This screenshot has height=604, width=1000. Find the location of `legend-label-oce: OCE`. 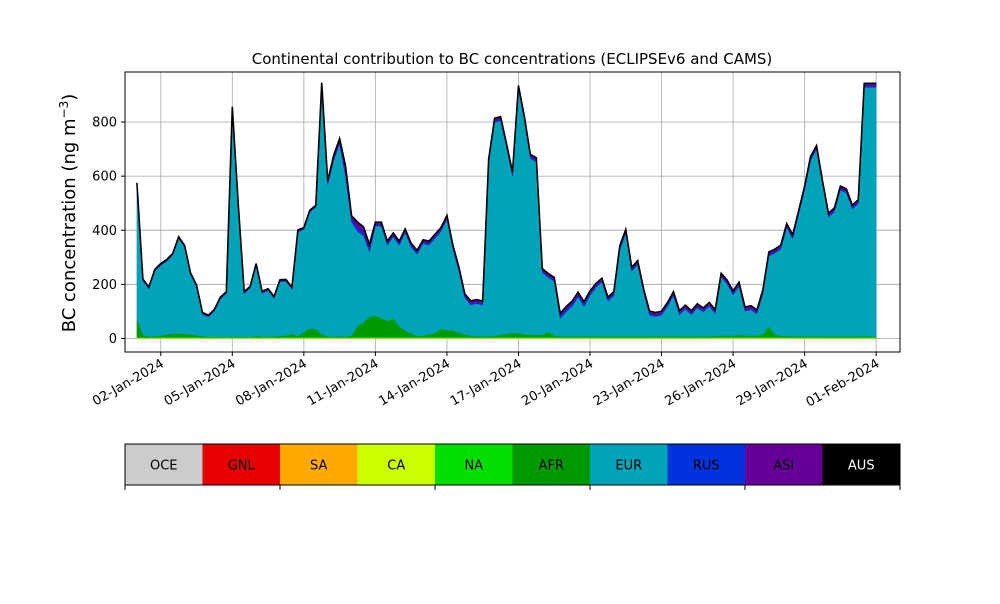

legend-label-oce: OCE is located at coordinates (164, 466).